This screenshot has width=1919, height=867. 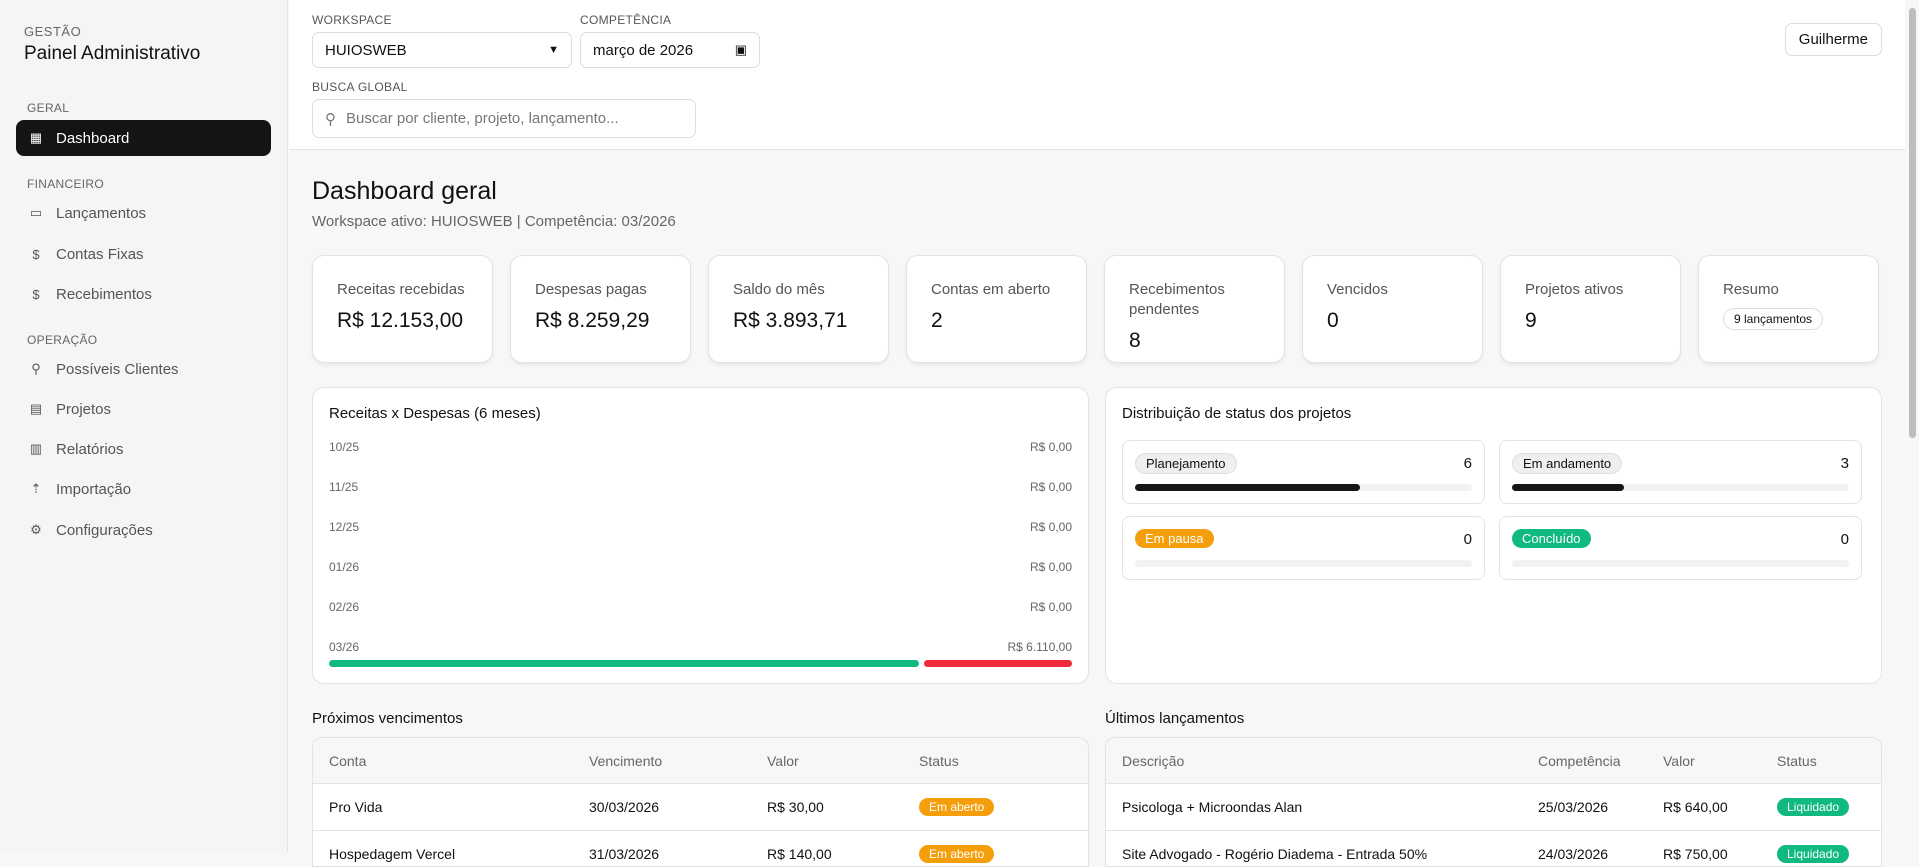 What do you see at coordinates (799, 854) in the screenshot?
I see `table-cell: R$ 140,00` at bounding box center [799, 854].